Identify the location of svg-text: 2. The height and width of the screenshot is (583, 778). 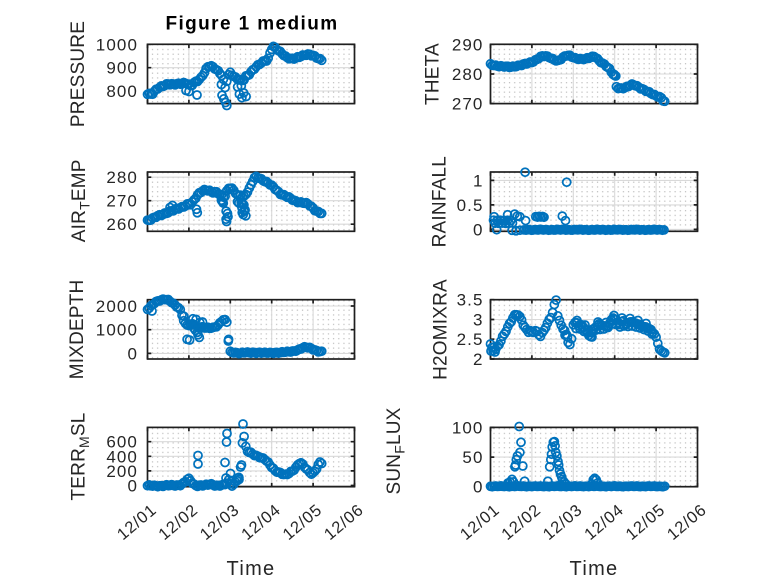
(478, 359).